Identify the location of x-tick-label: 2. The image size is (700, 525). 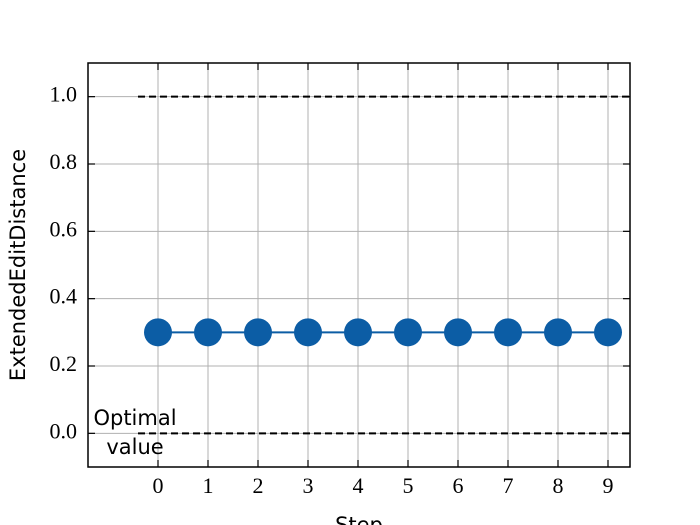
(258, 485).